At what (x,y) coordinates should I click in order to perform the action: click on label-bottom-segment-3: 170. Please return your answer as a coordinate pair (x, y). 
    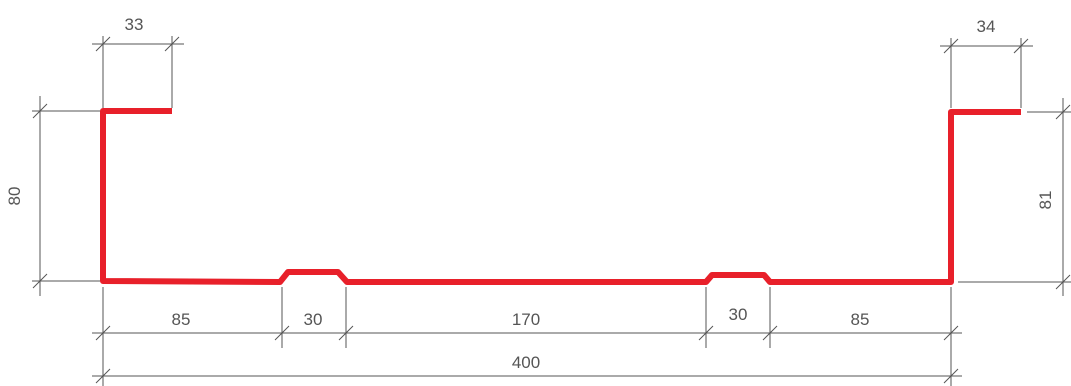
    Looking at the image, I should click on (526, 319).